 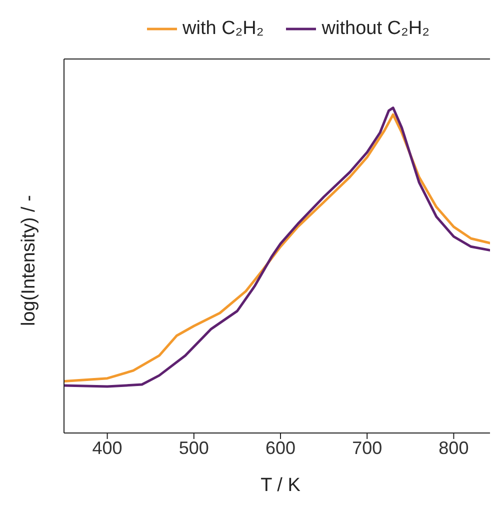 I want to click on x-tick-label: 700, so click(x=367, y=448).